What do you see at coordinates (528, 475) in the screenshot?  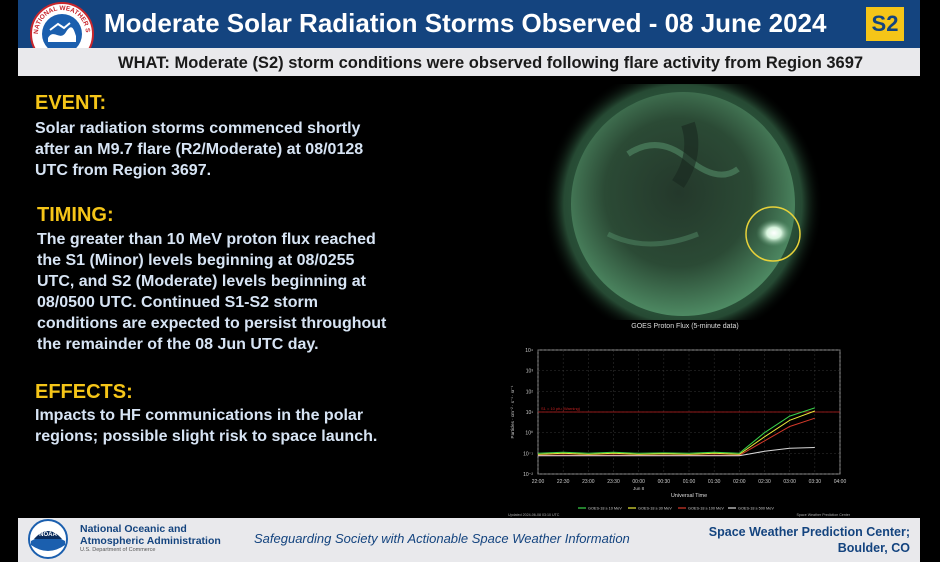 I see `y-tick-label: 10⁻²` at bounding box center [528, 475].